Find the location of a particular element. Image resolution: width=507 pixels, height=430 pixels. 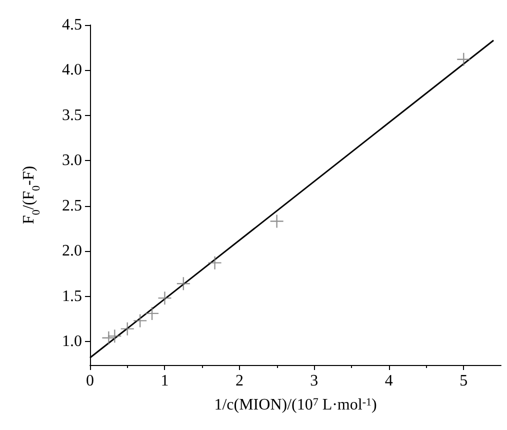

y-tick-label: 3.0 is located at coordinates (72, 161).